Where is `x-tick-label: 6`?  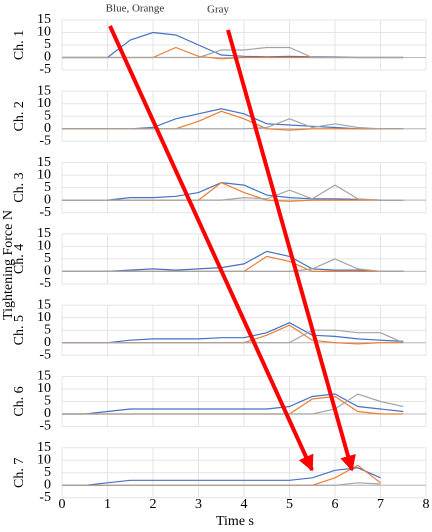
x-tick-label: 6 is located at coordinates (335, 504).